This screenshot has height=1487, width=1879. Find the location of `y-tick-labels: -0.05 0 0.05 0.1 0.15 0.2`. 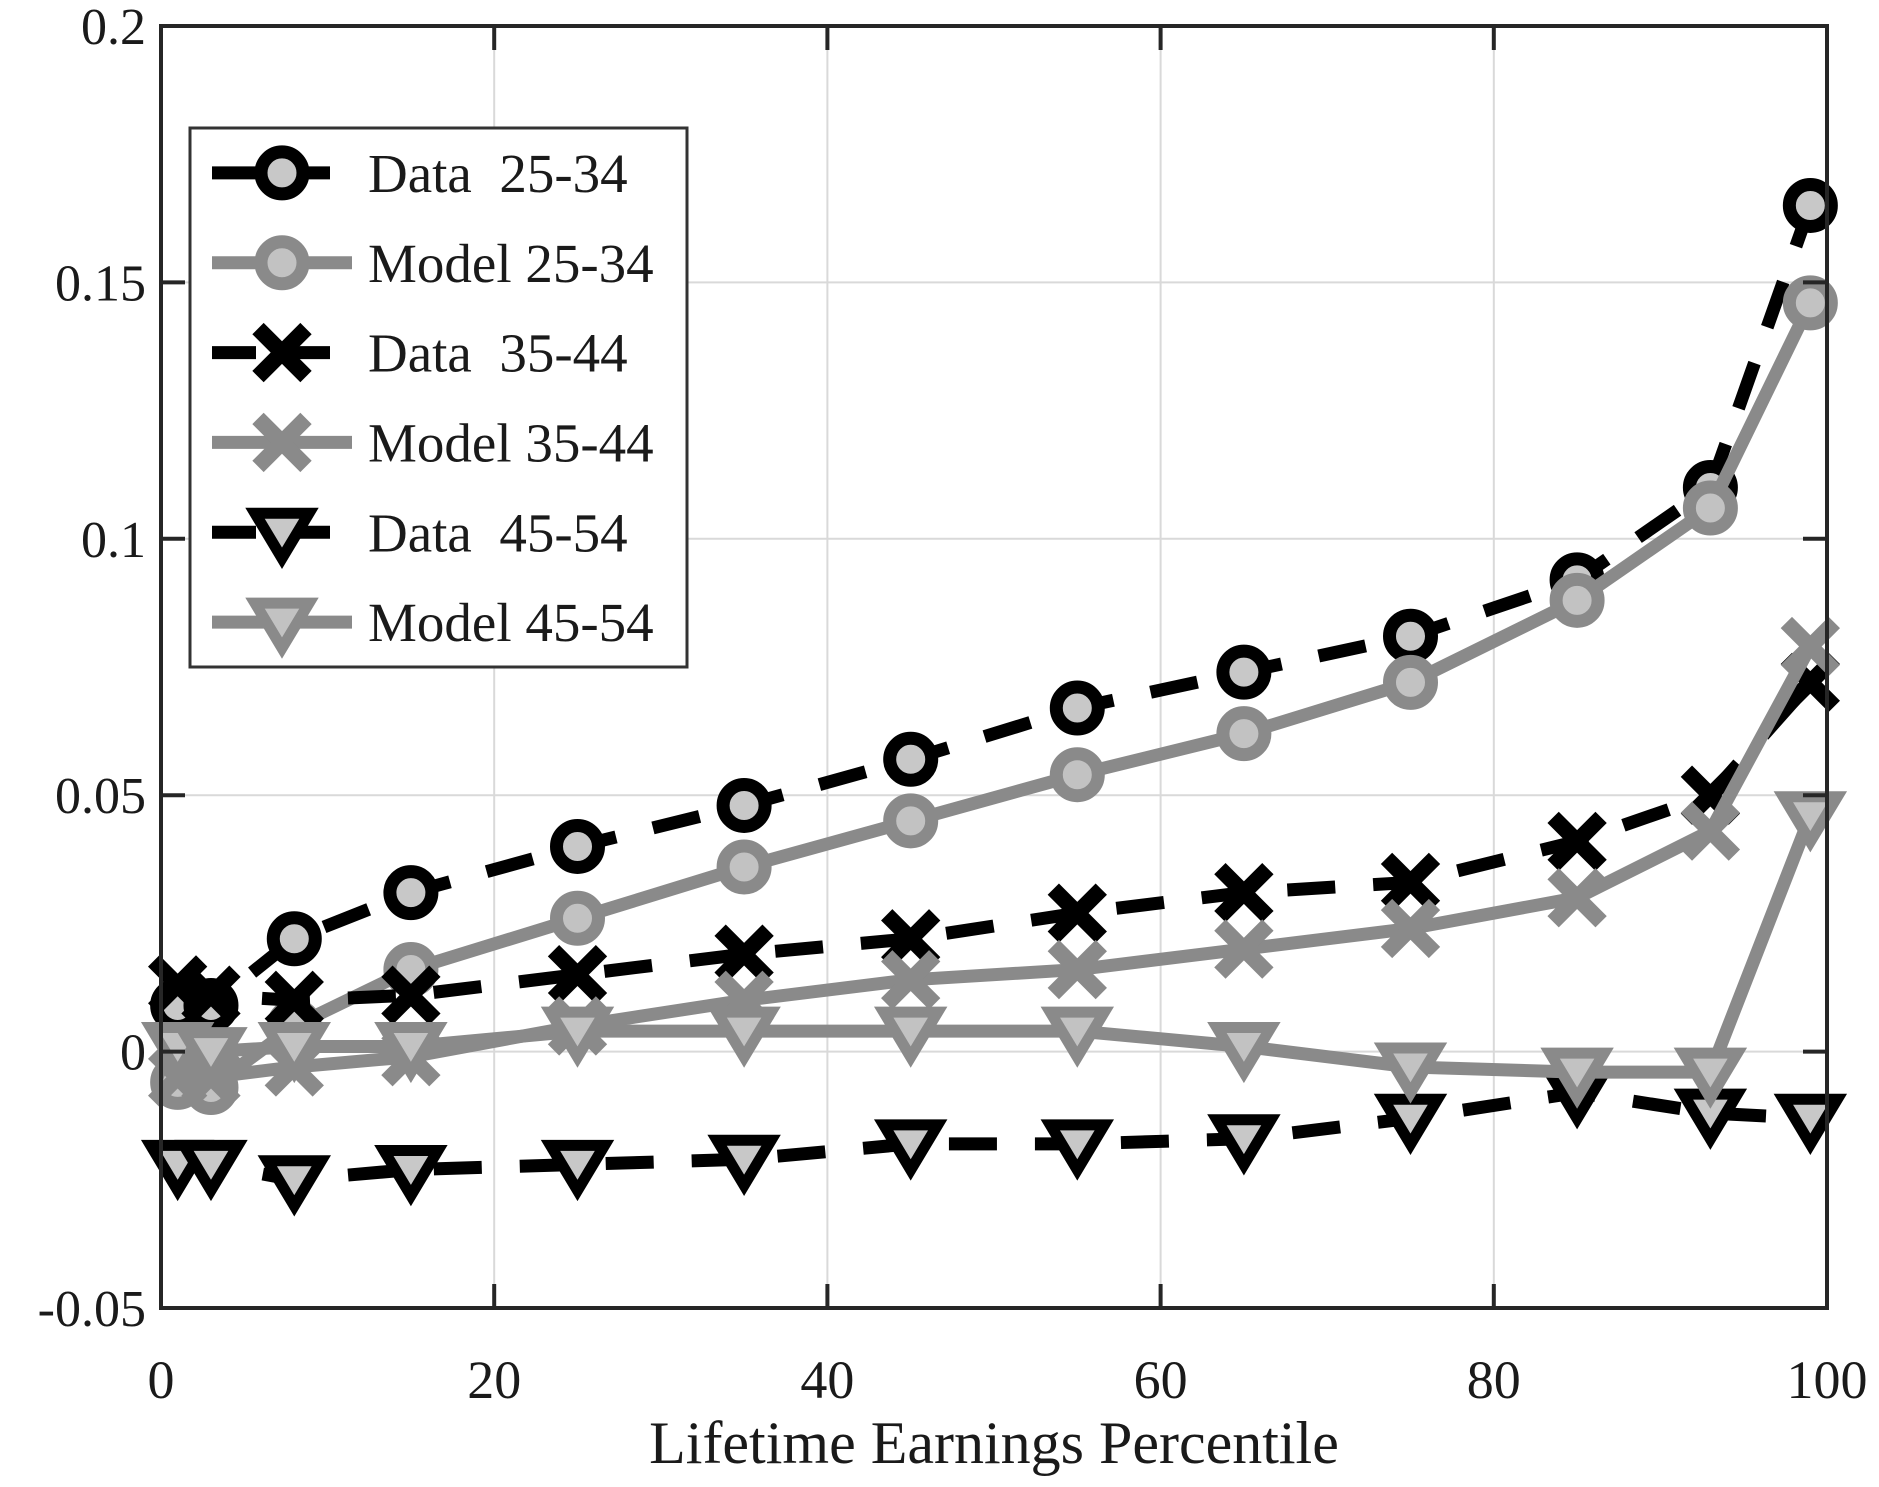

y-tick-labels: -0.05 0 0.05 0.1 0.15 0.2 is located at coordinates (92, 669).